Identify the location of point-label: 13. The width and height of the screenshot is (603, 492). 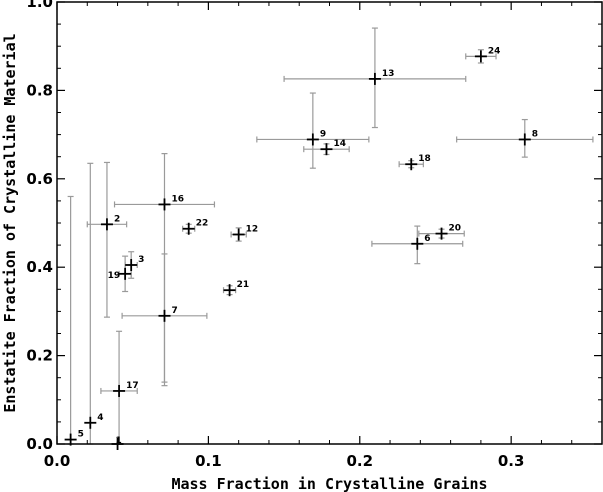
(388, 74).